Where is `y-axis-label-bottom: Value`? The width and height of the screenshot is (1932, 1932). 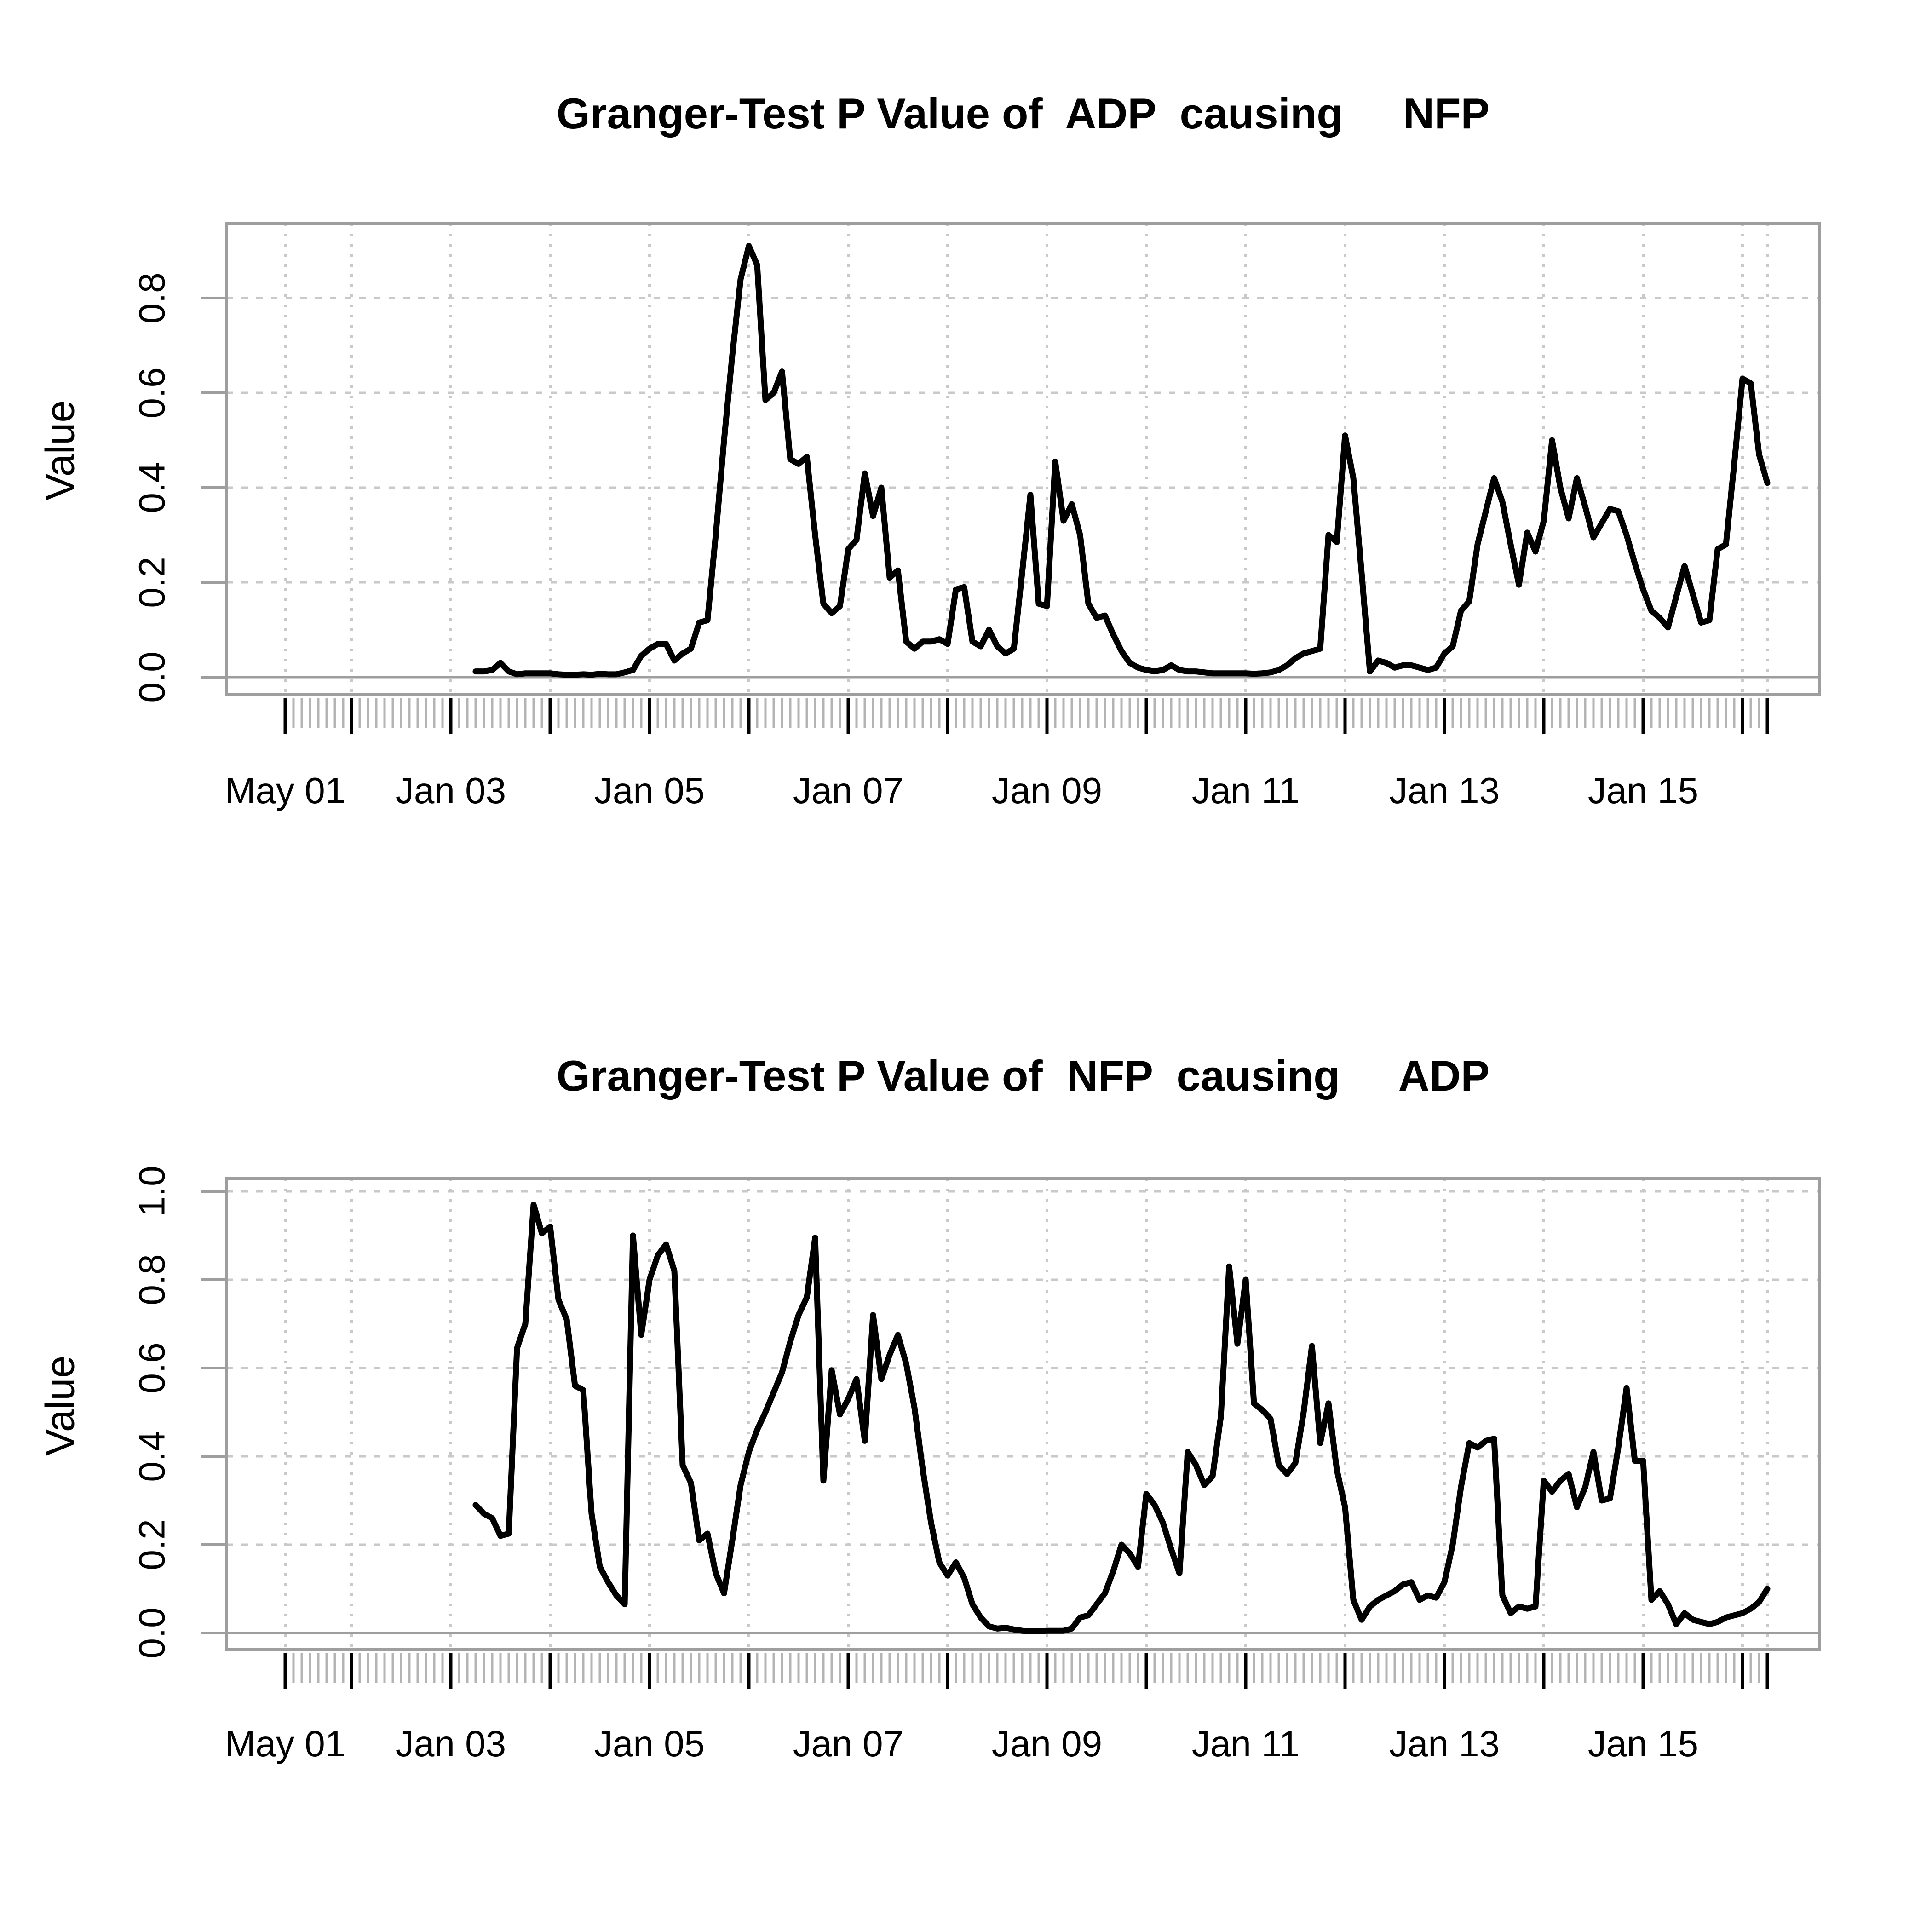
y-axis-label-bottom: Value is located at coordinates (60, 1406).